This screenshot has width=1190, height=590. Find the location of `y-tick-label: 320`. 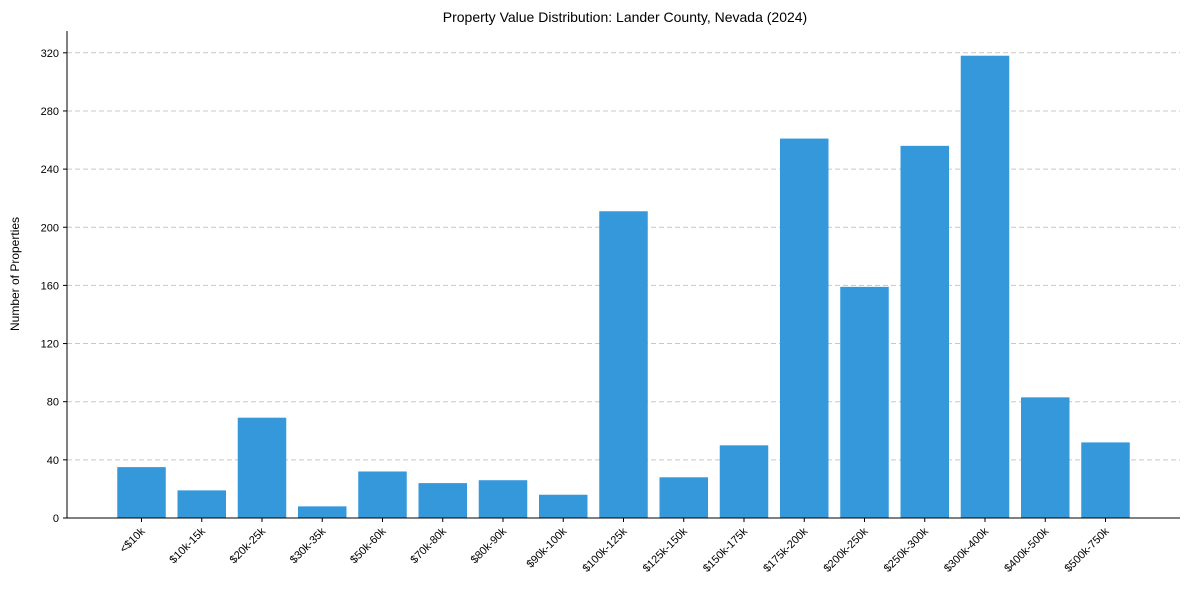

y-tick-label: 320 is located at coordinates (50, 54).